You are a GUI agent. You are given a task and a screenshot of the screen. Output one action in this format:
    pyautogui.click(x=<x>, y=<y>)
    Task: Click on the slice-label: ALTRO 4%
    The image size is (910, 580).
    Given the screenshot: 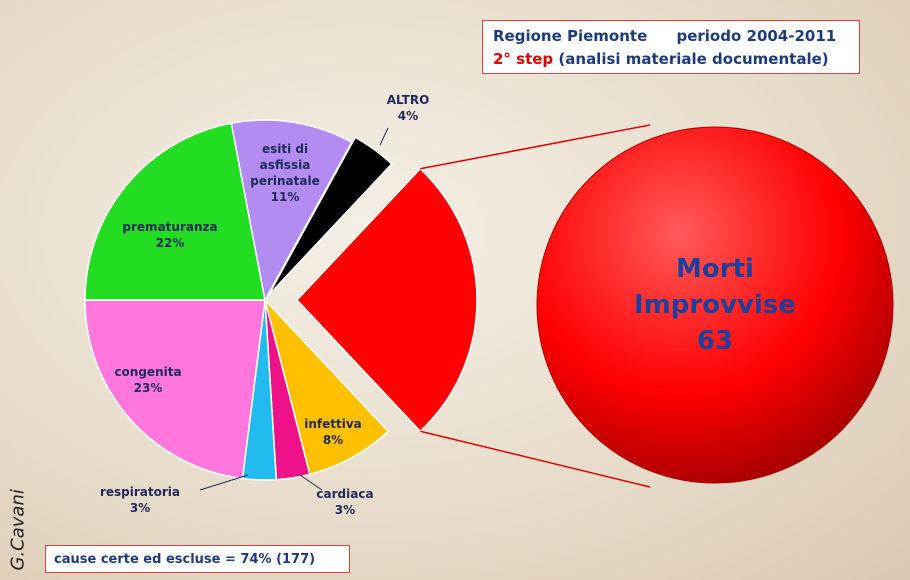 What is the action you would take?
    pyautogui.click(x=408, y=108)
    